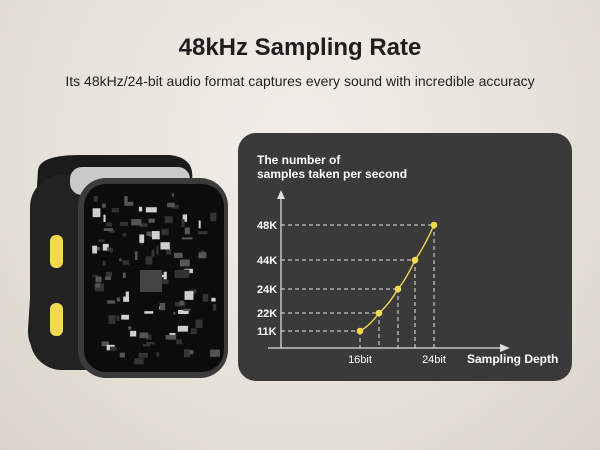 The width and height of the screenshot is (600, 450). I want to click on x-tick-label: 16bit, so click(360, 360).